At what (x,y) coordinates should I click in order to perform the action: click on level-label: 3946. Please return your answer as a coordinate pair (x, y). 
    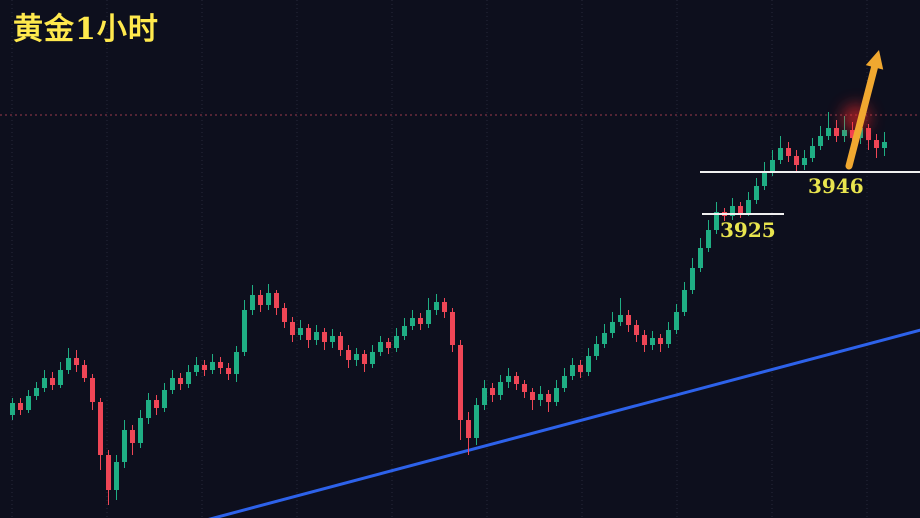
    Looking at the image, I should click on (836, 186).